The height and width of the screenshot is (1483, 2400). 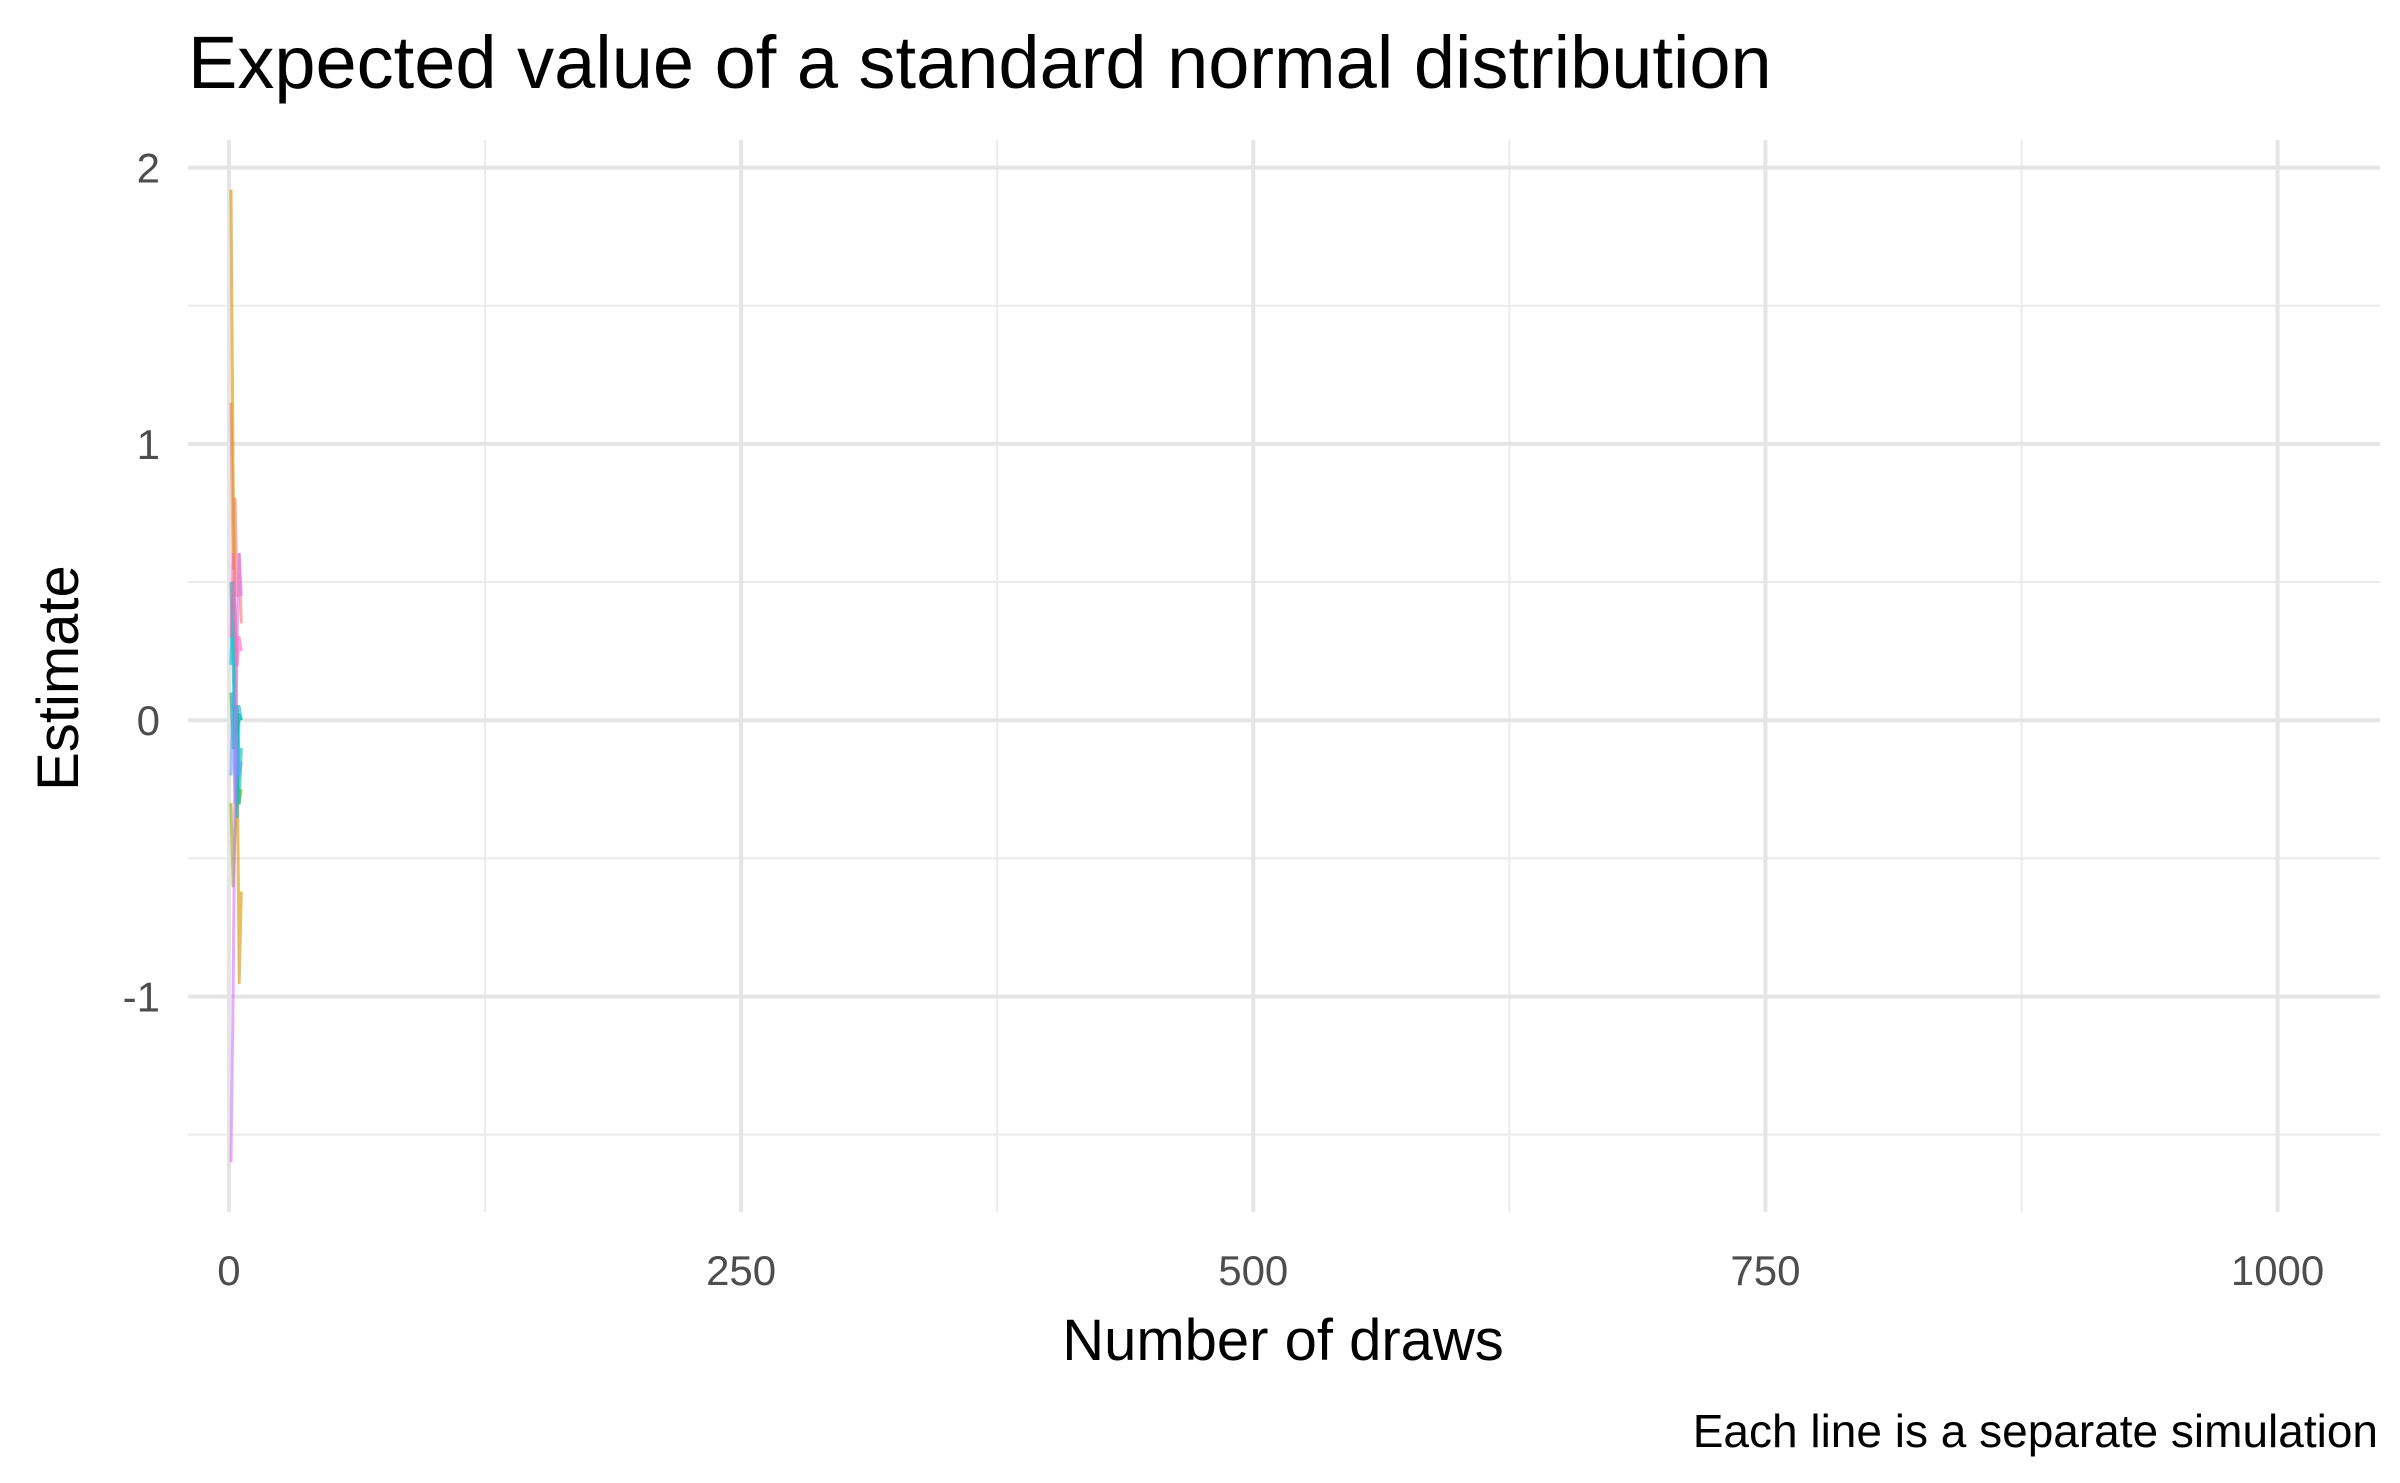 I want to click on y-tick-label: 1, so click(x=148, y=444).